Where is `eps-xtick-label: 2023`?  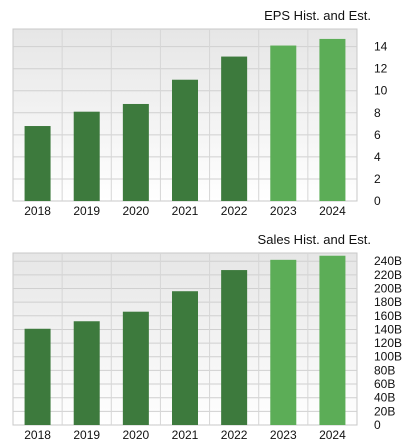
eps-xtick-label: 2023 is located at coordinates (283, 211).